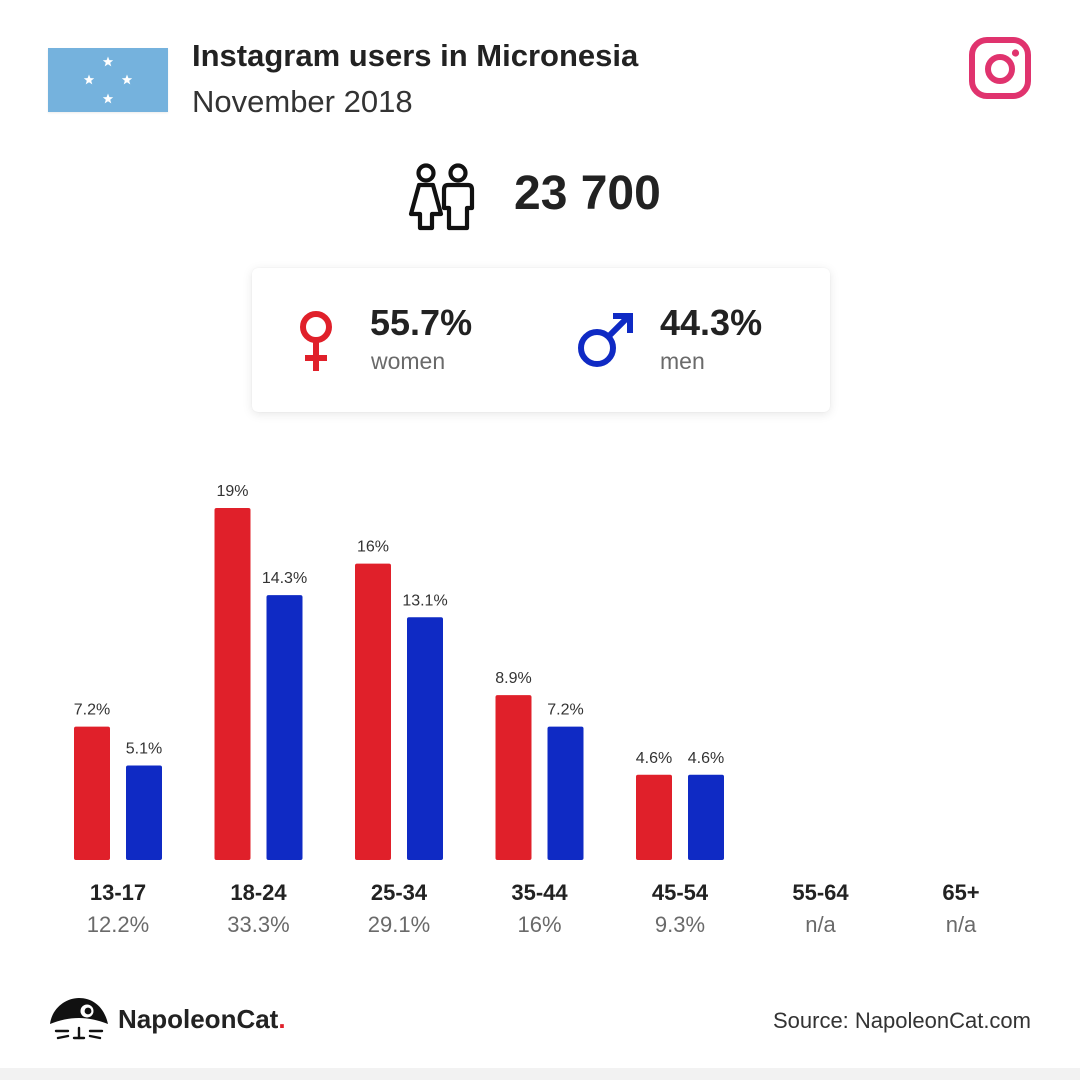 This screenshot has width=1080, height=1080. Describe the element at coordinates (424, 600) in the screenshot. I see `bar-value-label: 13.1%` at that location.